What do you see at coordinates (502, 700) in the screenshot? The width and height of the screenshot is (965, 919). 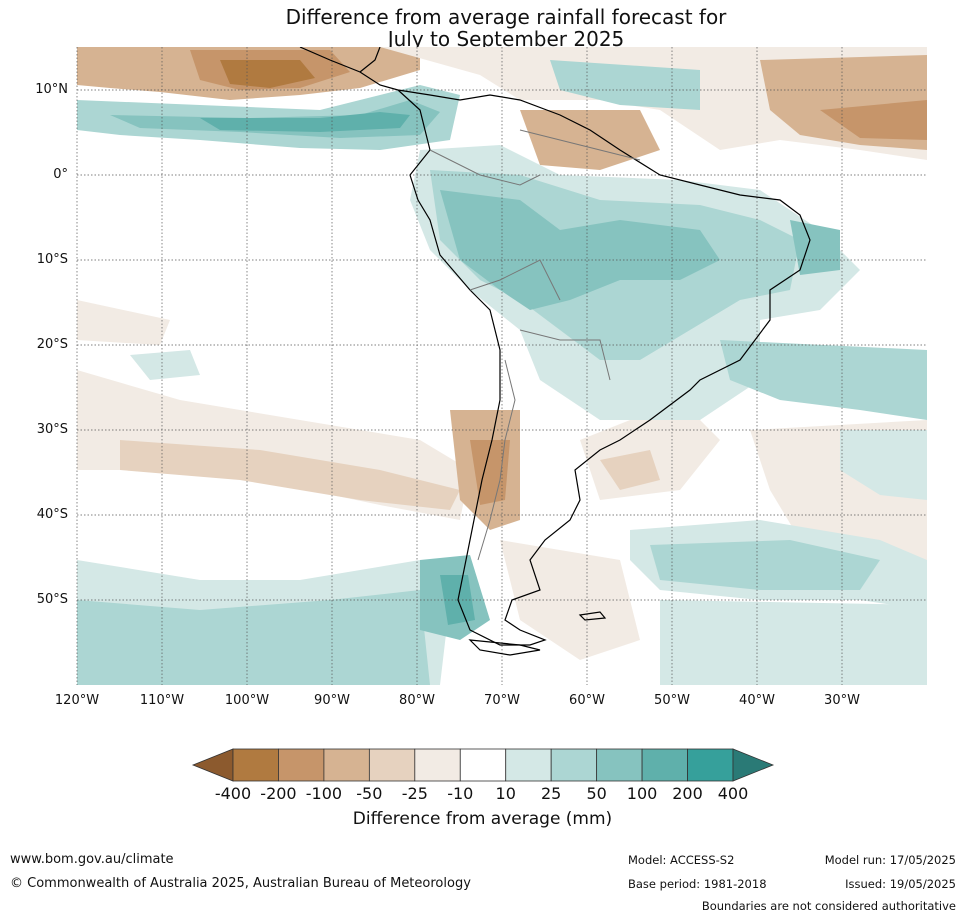 I see `lon-label-70w: 70°W` at bounding box center [502, 700].